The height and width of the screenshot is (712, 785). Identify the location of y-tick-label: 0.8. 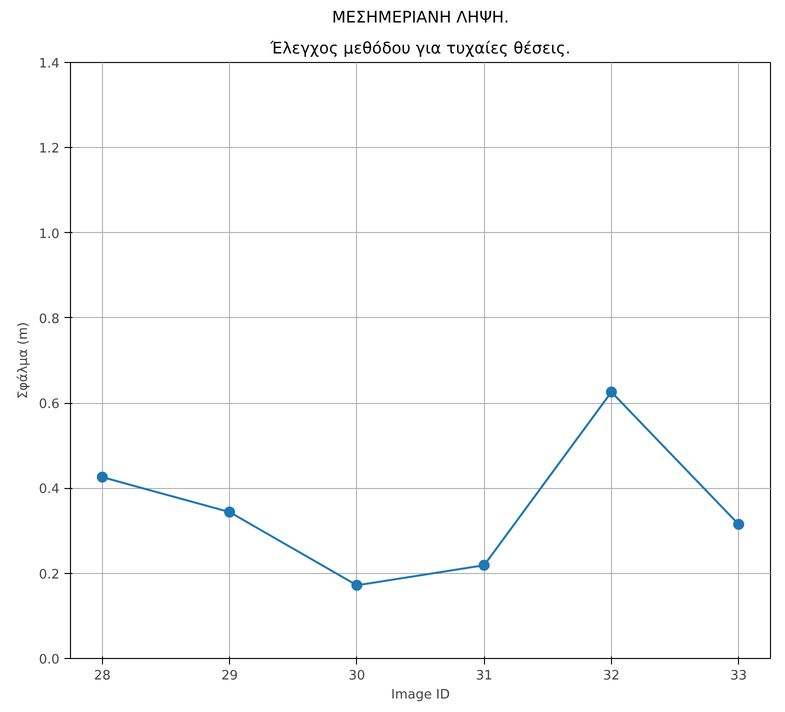
(49, 319).